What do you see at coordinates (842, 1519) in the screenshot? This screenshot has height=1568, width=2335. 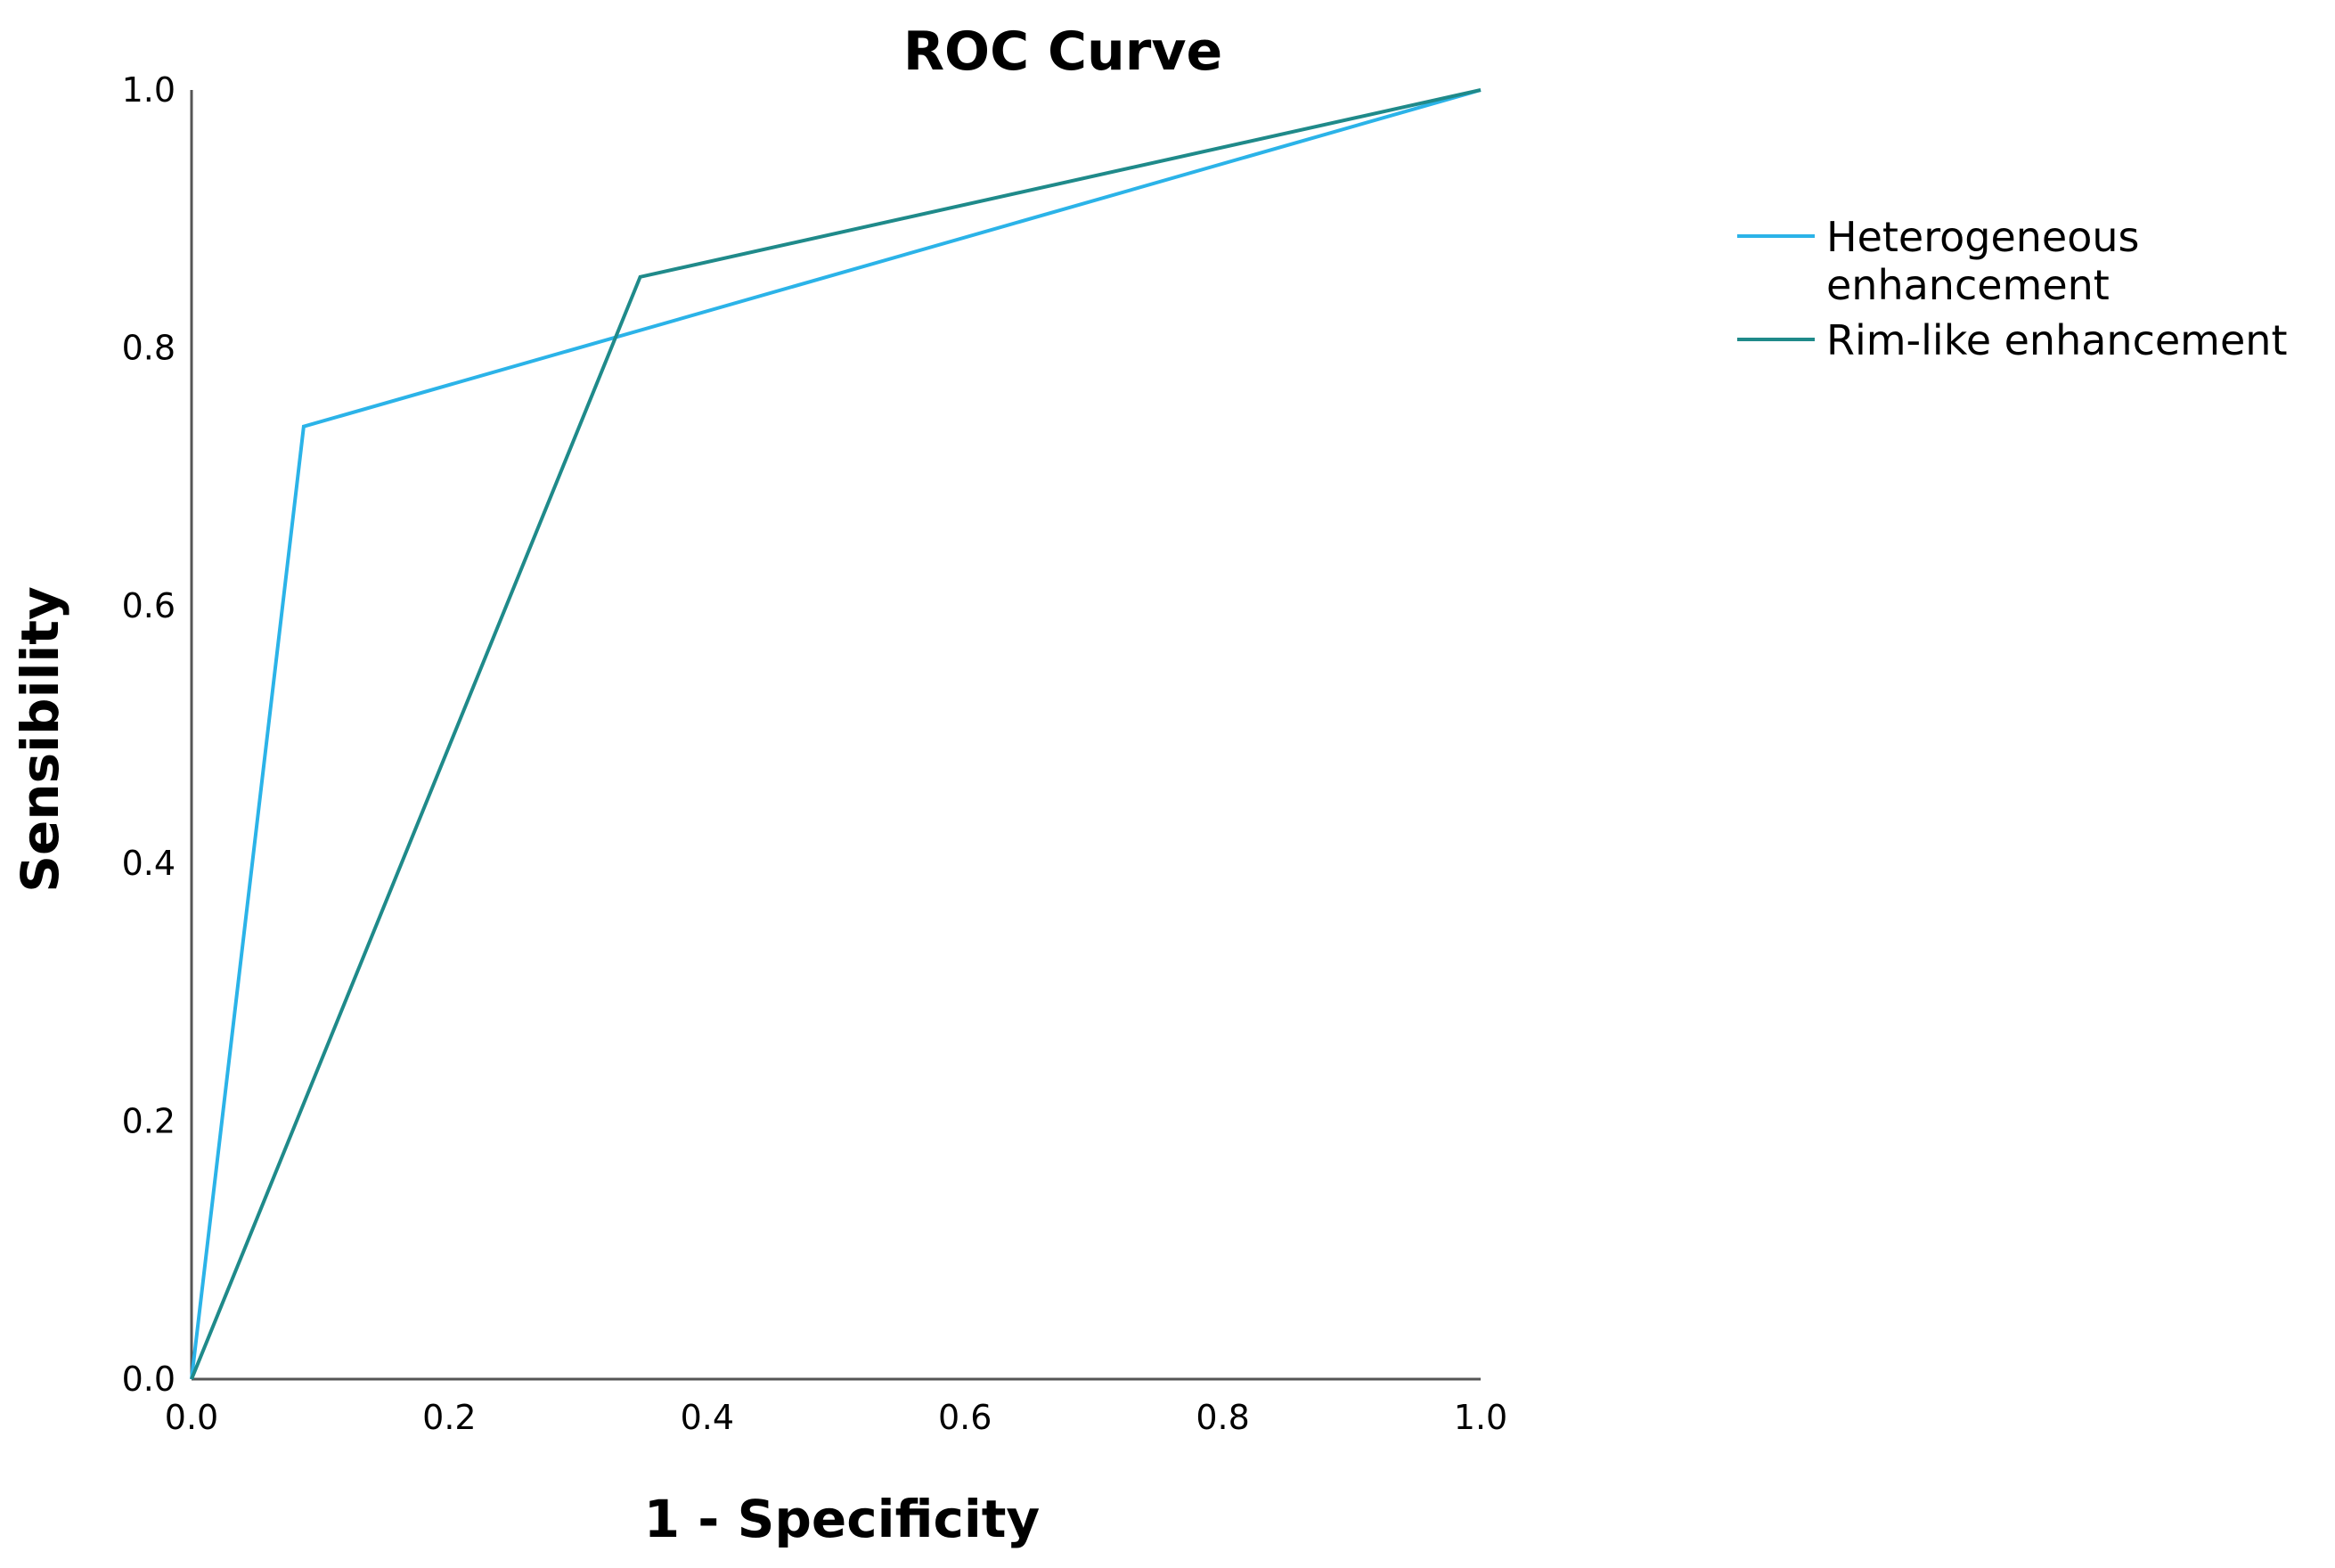 I see `x-axis-label: 1 - Specificity` at bounding box center [842, 1519].